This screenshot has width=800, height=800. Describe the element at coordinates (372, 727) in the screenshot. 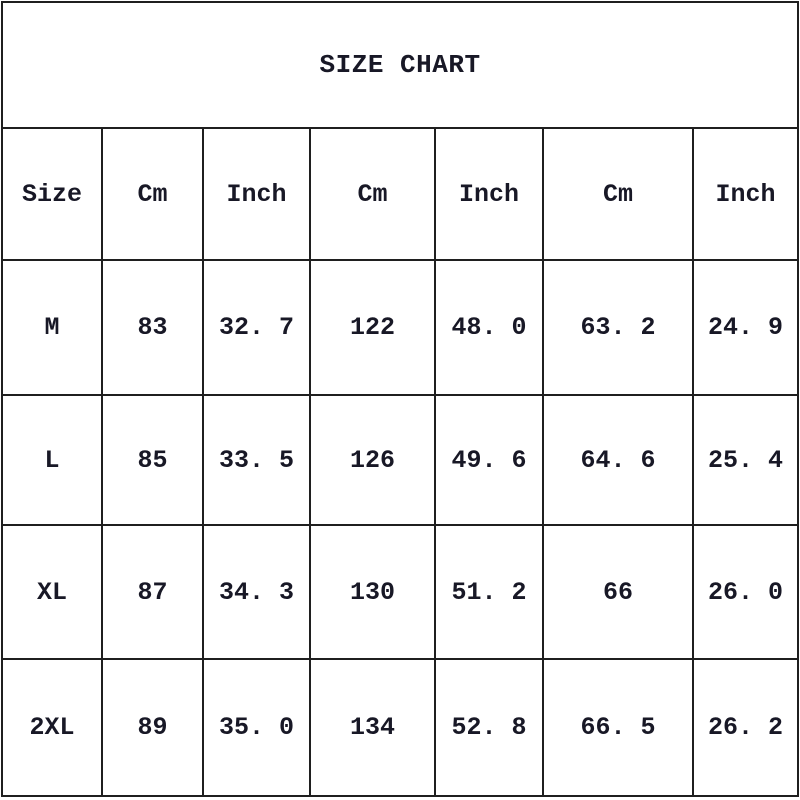

I see `measurement-cell: 134` at that location.